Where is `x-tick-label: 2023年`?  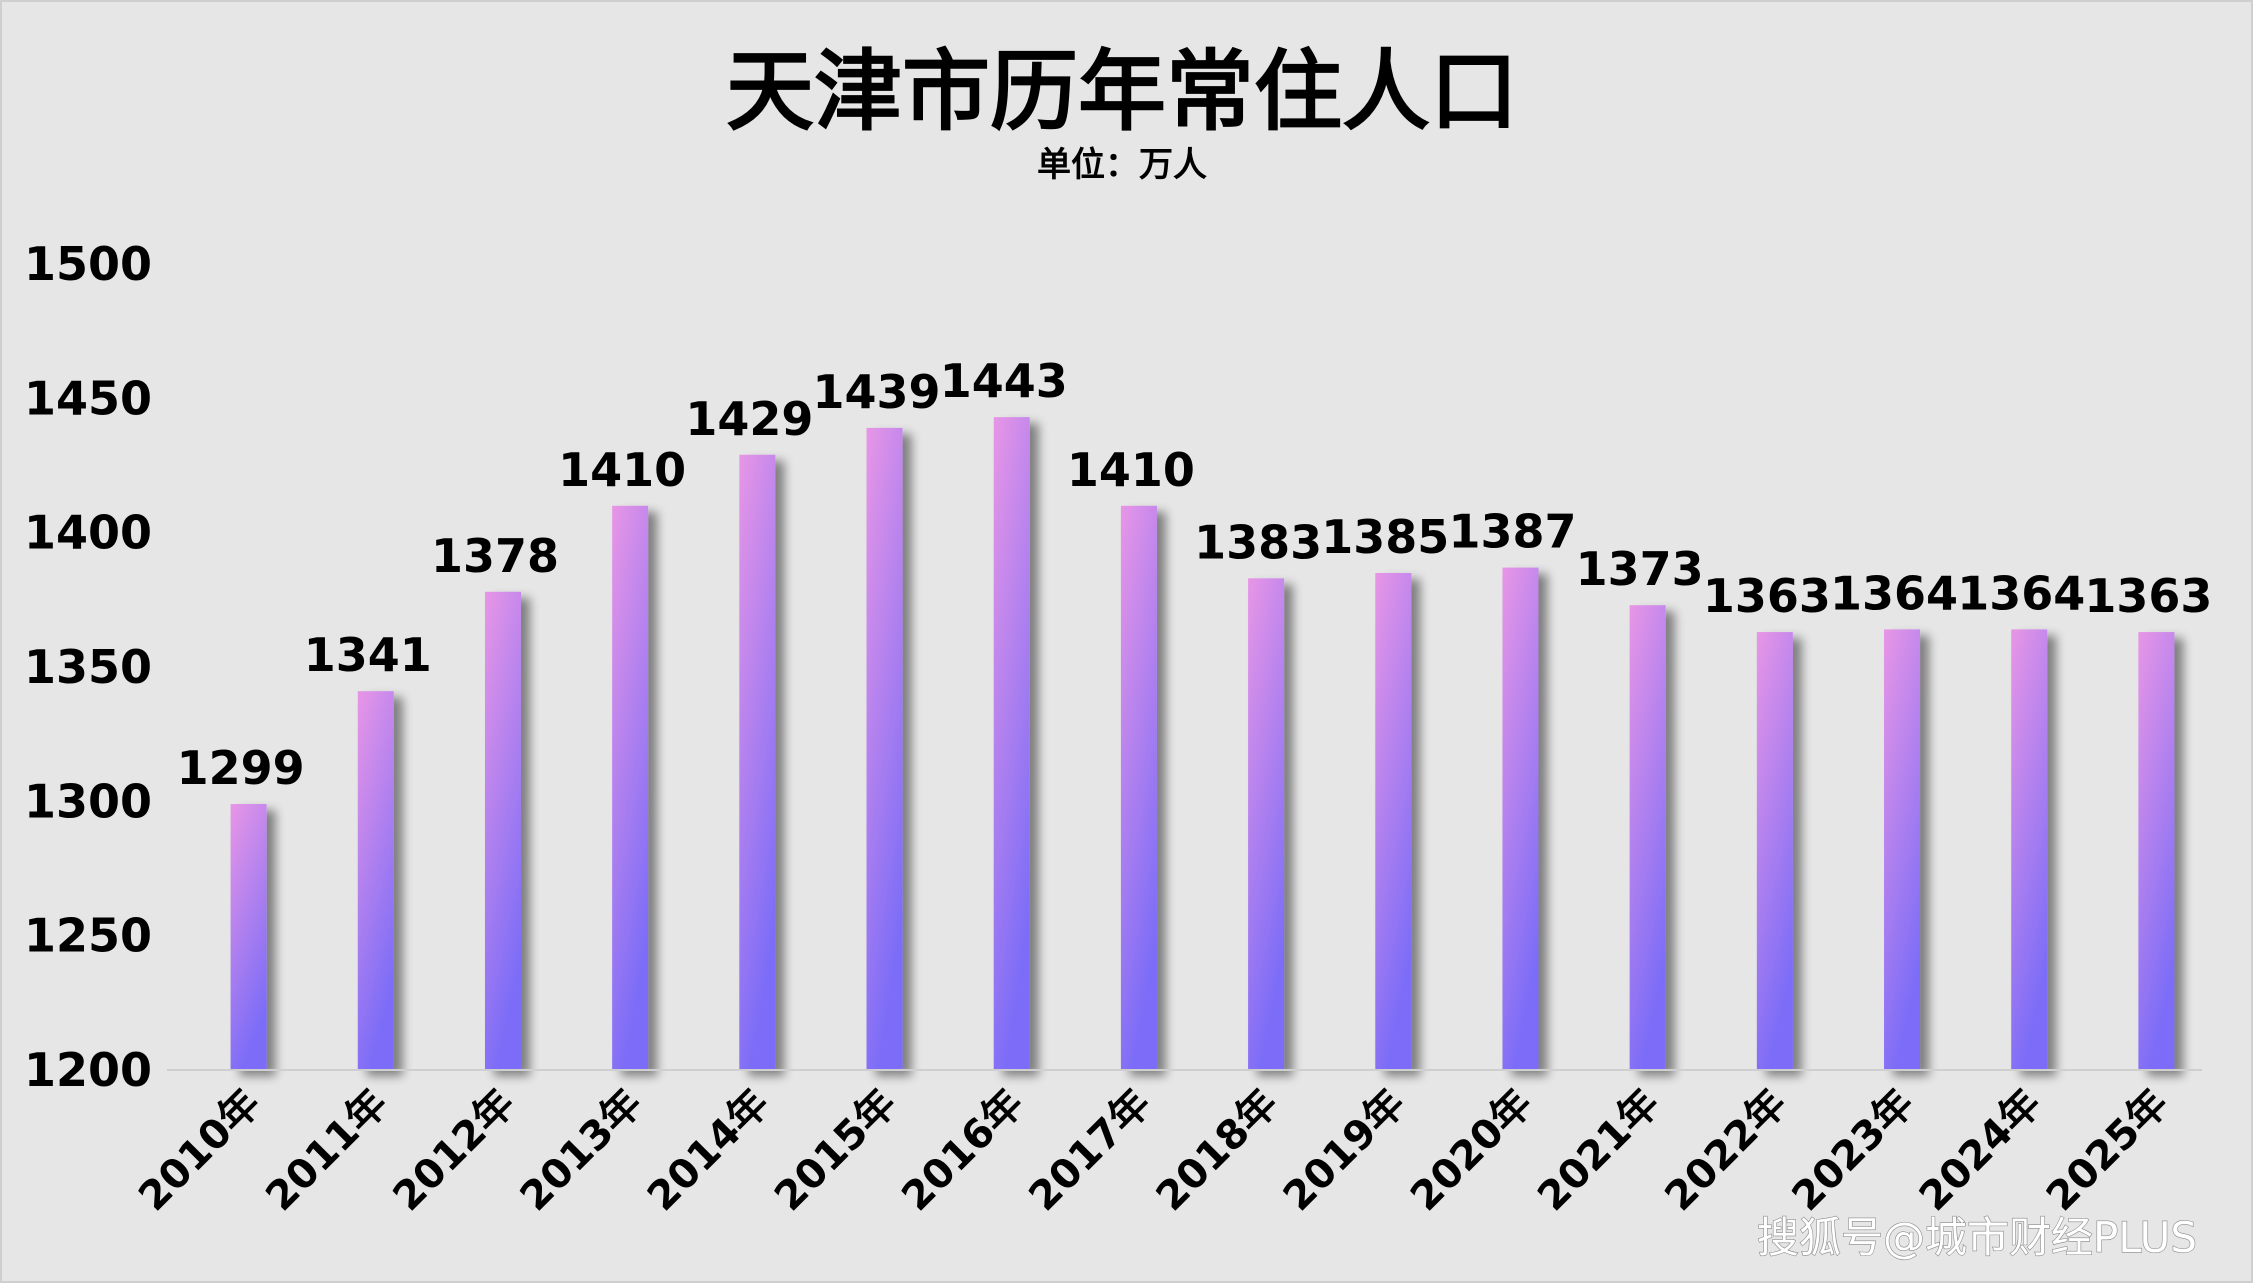
x-tick-label: 2023年 is located at coordinates (1854, 1151).